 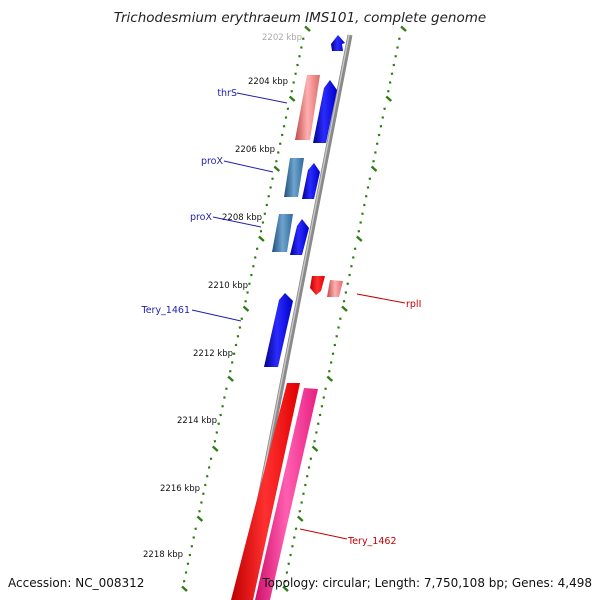 What do you see at coordinates (228, 286) in the screenshot?
I see `tick-label-2210: 2210 kbp` at bounding box center [228, 286].